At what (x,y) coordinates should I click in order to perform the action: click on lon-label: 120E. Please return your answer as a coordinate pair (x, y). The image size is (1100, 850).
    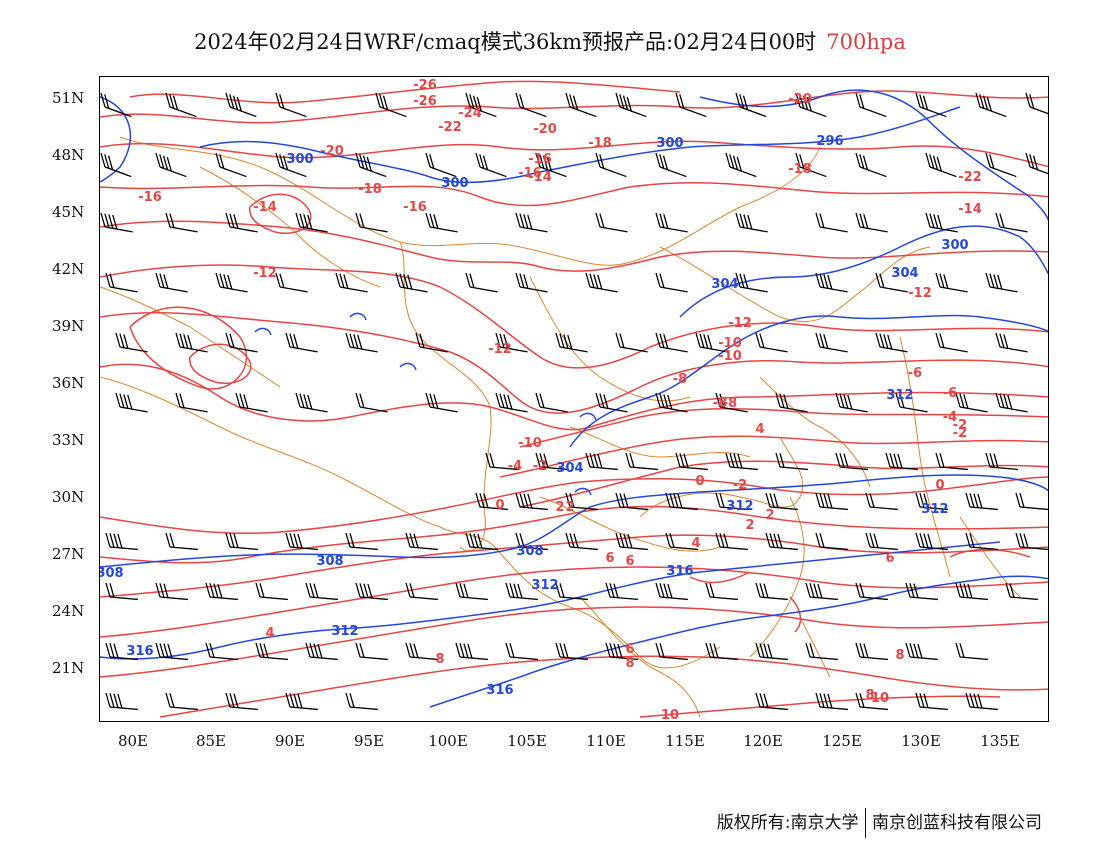
    Looking at the image, I should click on (763, 741).